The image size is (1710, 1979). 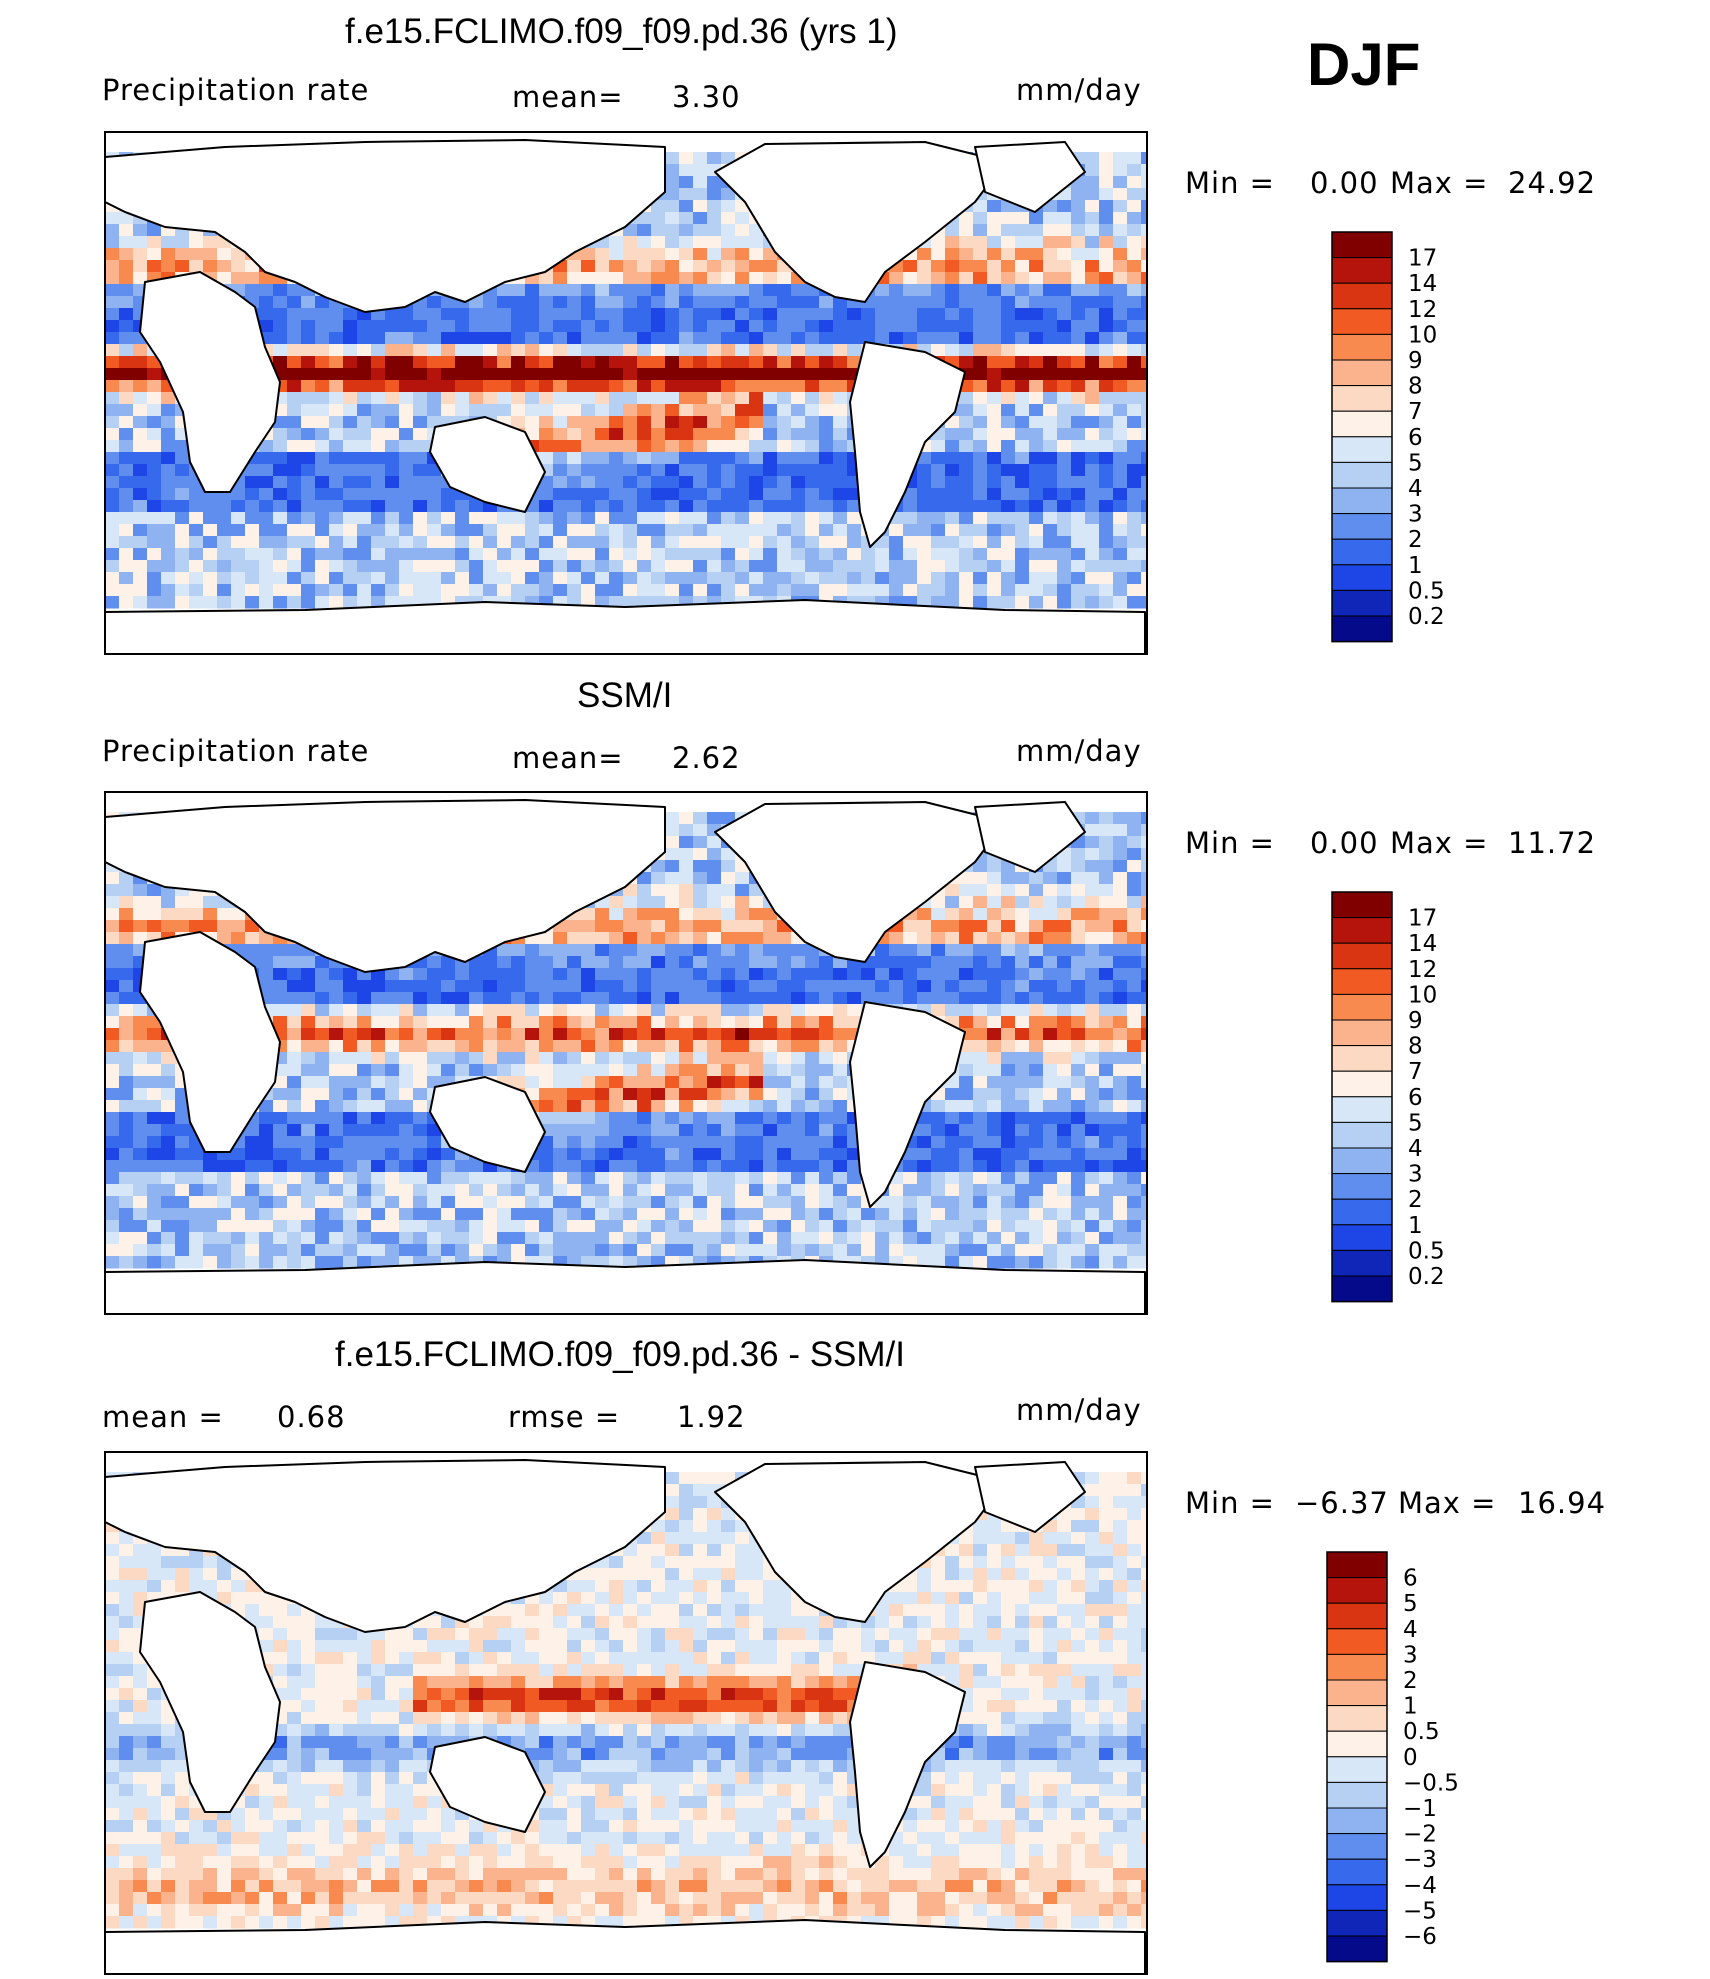 I want to click on colorbar-frame, so click(x=1362, y=437).